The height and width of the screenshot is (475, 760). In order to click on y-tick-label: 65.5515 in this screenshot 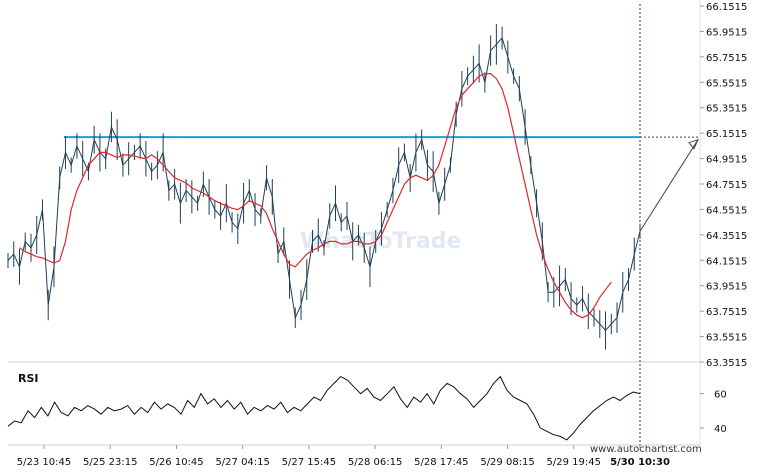, I will do `click(726, 83)`.